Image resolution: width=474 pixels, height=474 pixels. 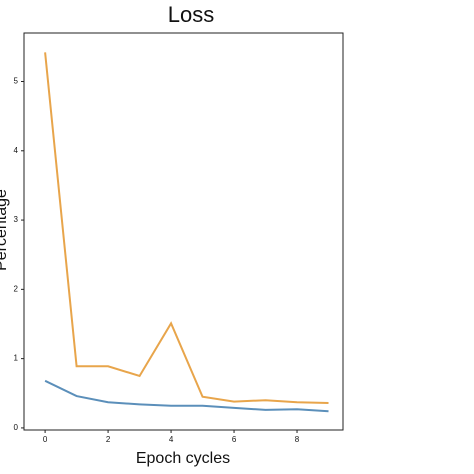 What do you see at coordinates (16, 150) in the screenshot?
I see `y-tick-label: 4` at bounding box center [16, 150].